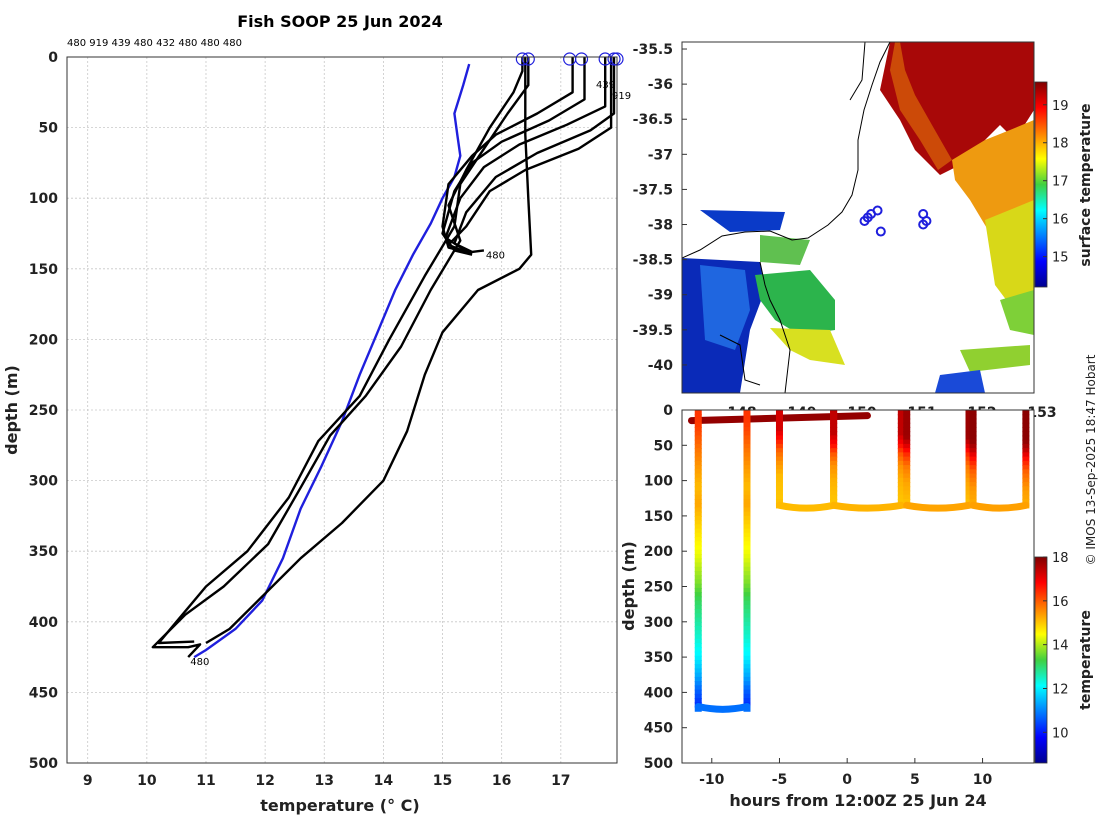 Image resolution: width=1100 pixels, height=824 pixels. I want to click on coastline-islands, so click(740, 360).